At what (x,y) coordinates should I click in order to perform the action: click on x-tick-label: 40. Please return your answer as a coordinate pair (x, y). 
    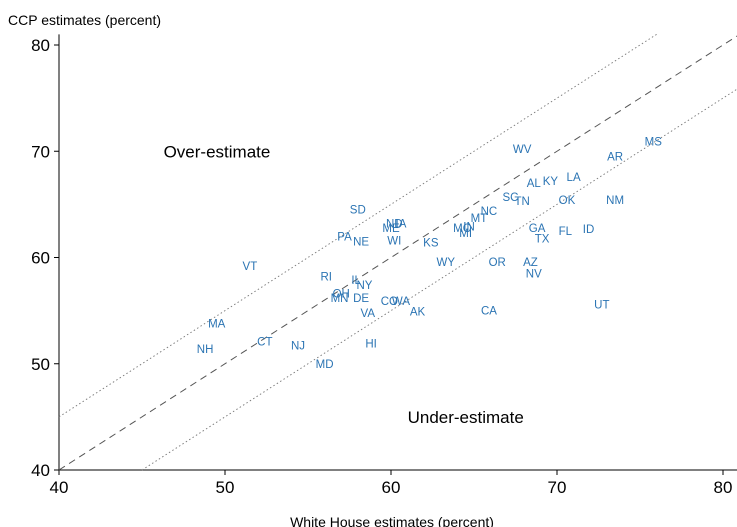
    Looking at the image, I should click on (59, 487).